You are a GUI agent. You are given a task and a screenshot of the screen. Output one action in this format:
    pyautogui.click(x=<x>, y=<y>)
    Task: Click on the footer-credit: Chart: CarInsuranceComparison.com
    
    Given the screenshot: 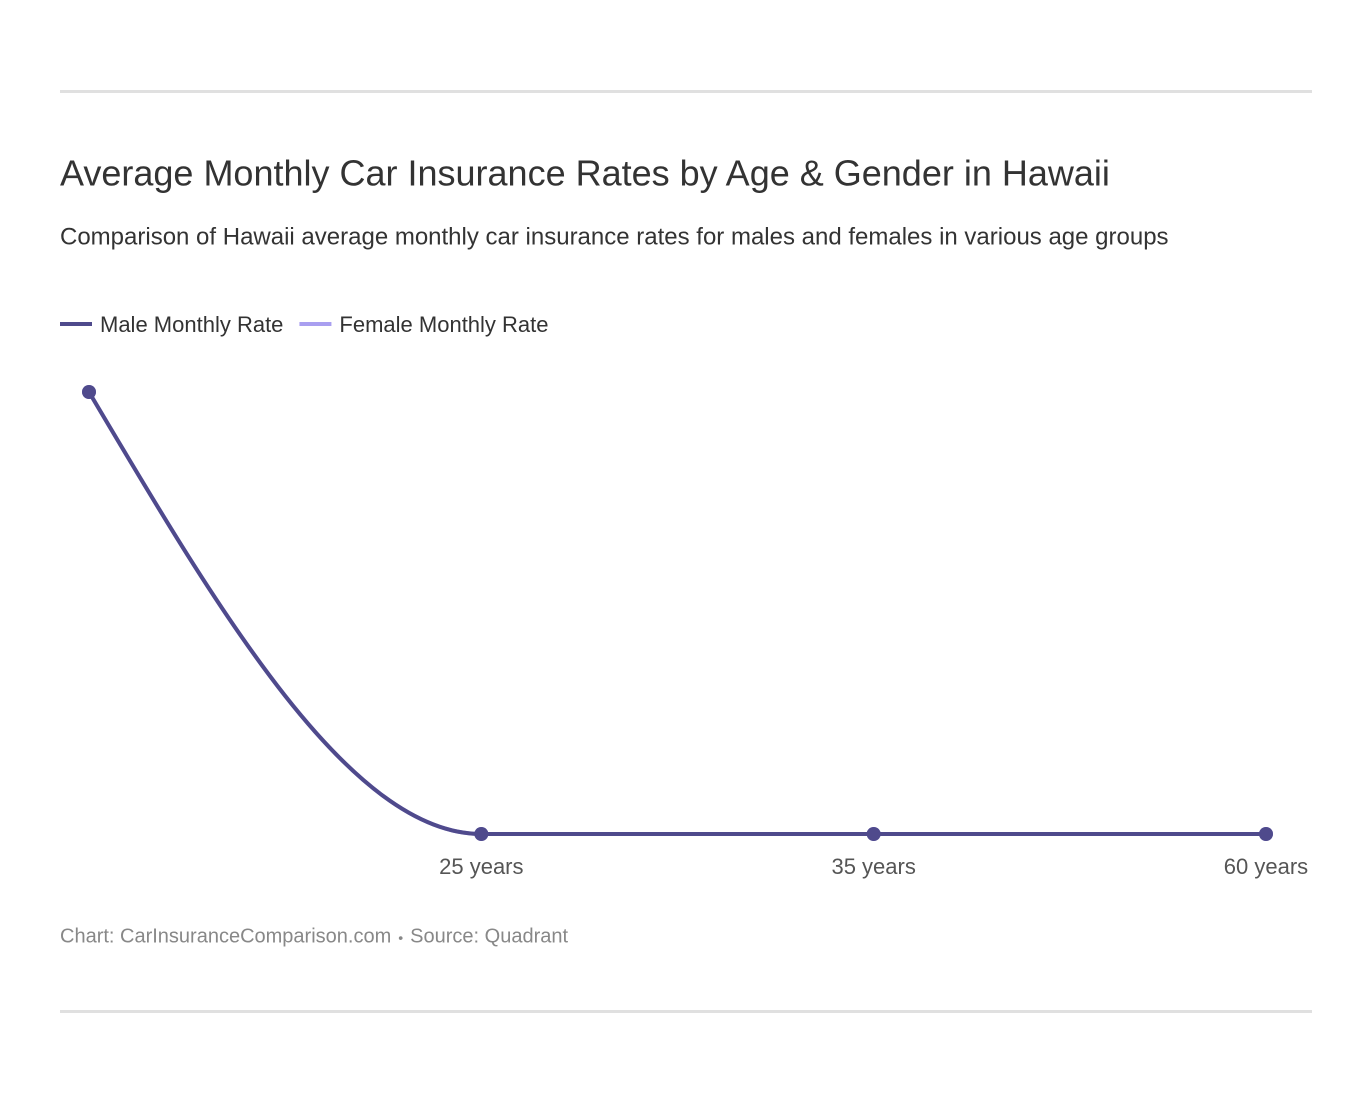 What is the action you would take?
    pyautogui.click(x=225, y=936)
    